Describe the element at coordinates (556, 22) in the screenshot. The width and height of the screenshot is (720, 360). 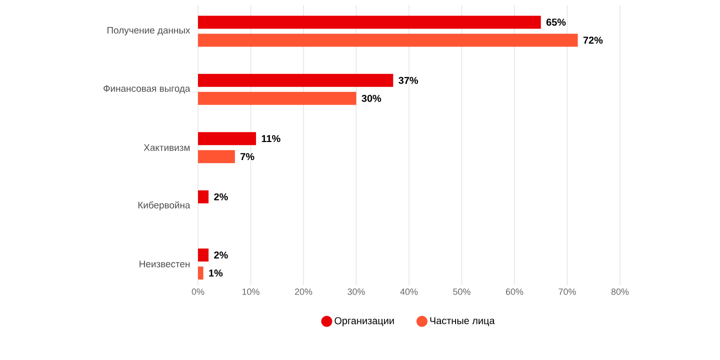
I see `data-label: 65%` at that location.